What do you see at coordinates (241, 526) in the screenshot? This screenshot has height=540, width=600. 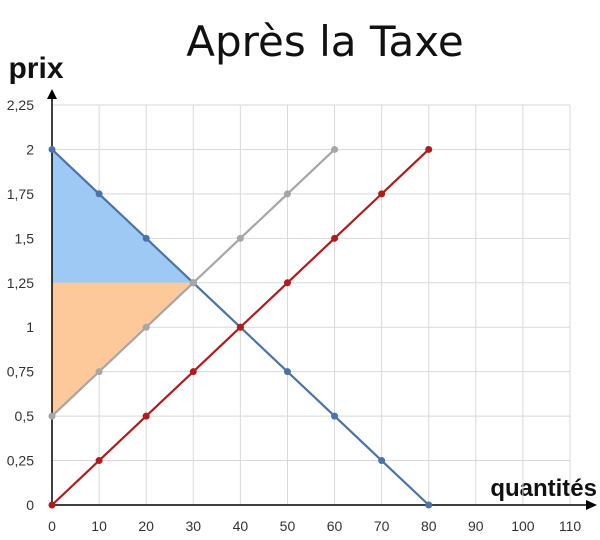 I see `x-tick-label: 40` at bounding box center [241, 526].